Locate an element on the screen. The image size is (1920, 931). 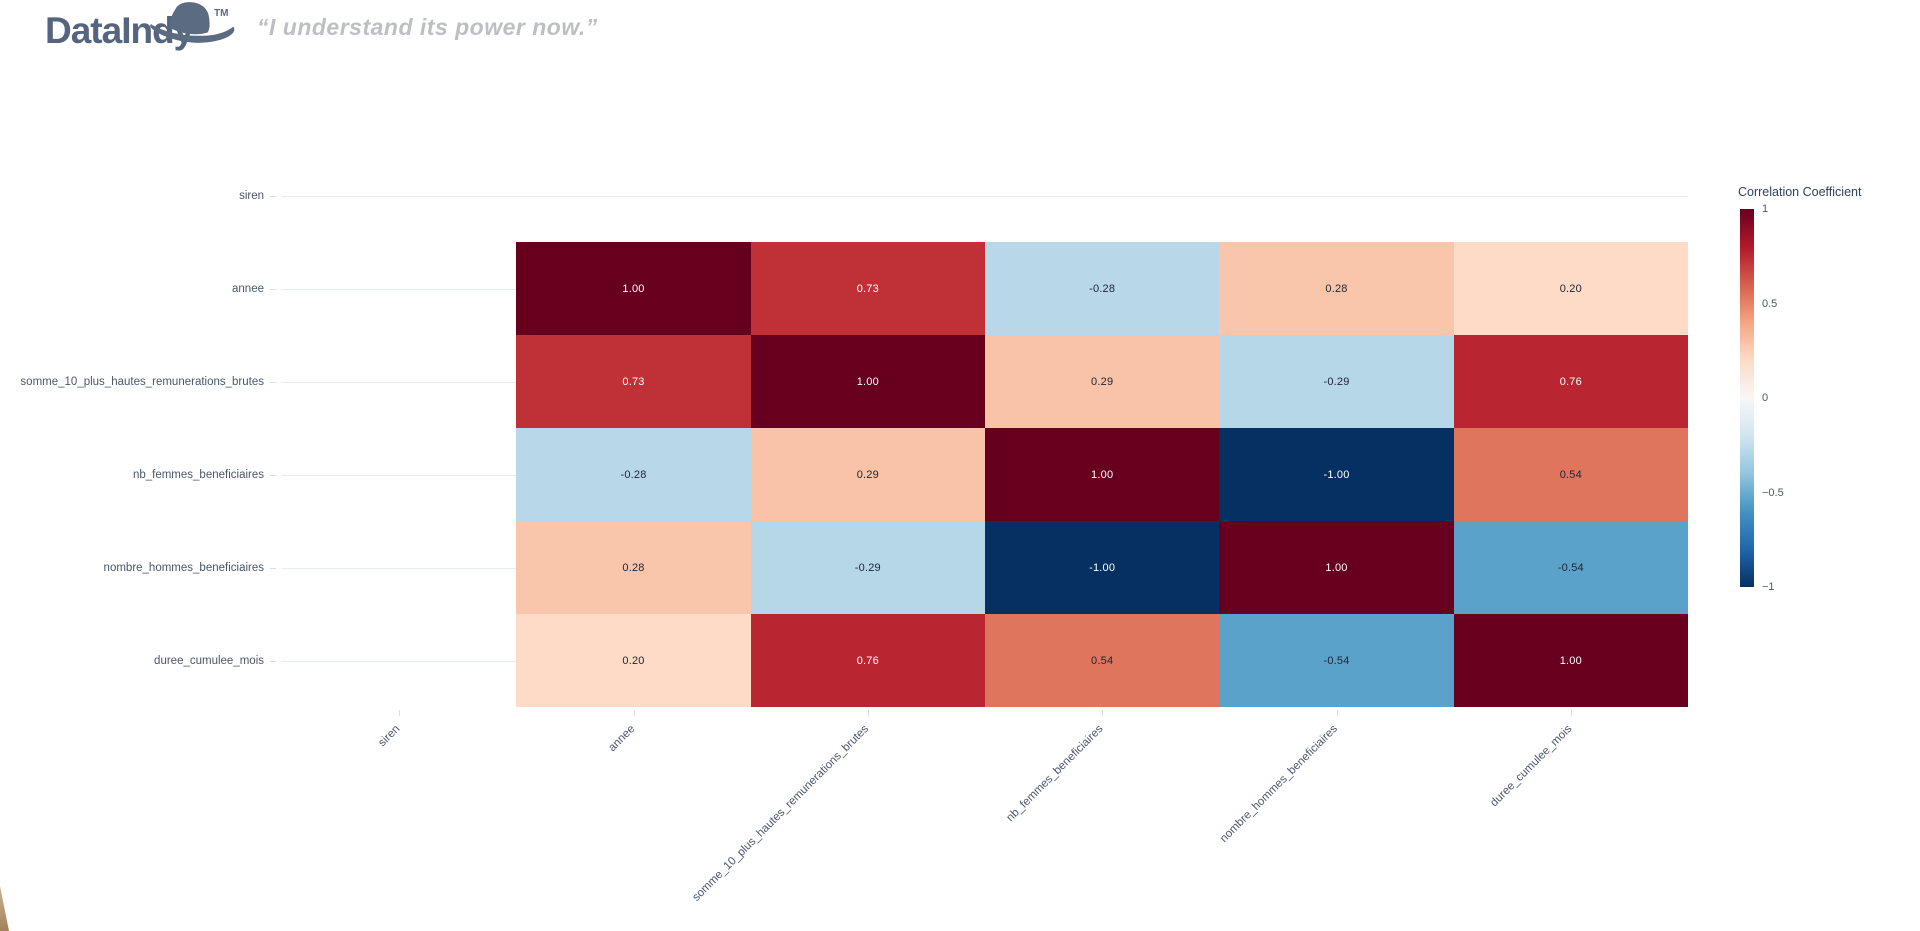
y-axis-label: nb_femmes_beneficiaires is located at coordinates (198, 474).